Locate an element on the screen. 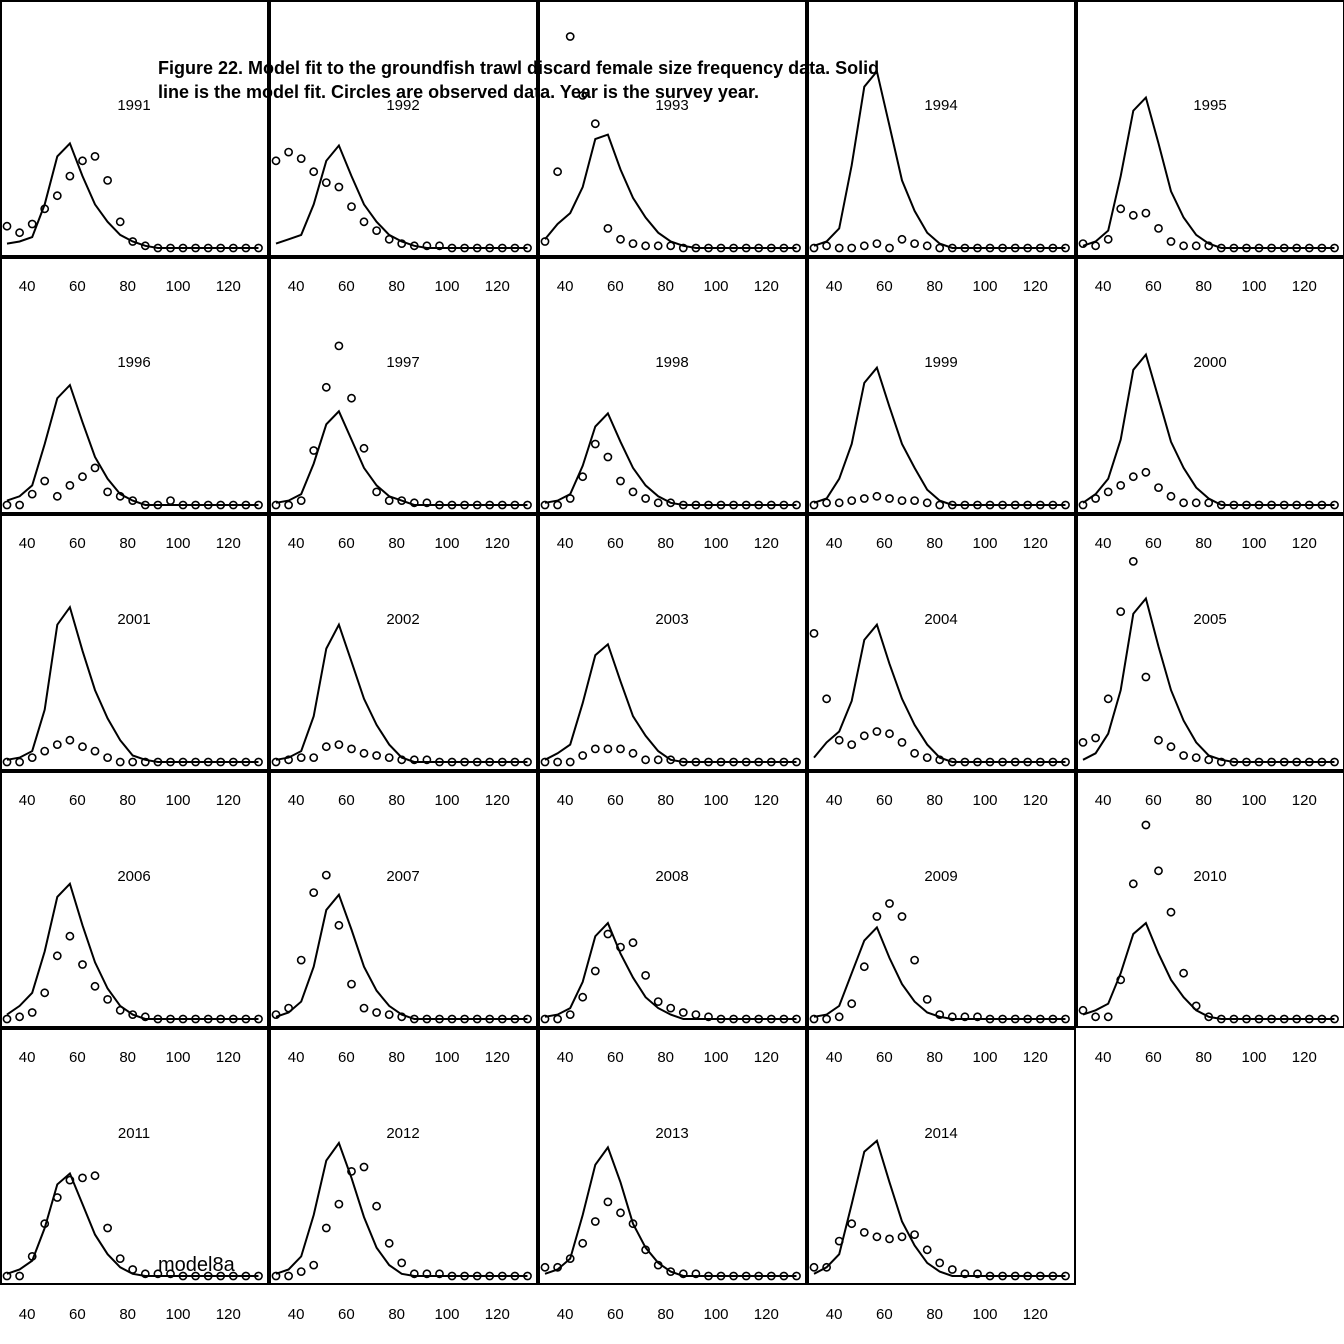 This screenshot has height=1344, width=1344. panel-1999: 1999 40 60 80 100 120 is located at coordinates (941, 404).